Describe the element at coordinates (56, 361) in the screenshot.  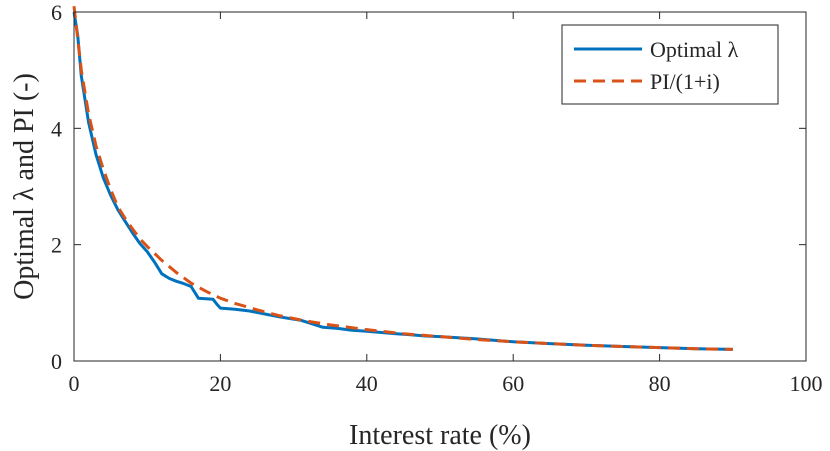
I see `y-tick-label: 0` at that location.